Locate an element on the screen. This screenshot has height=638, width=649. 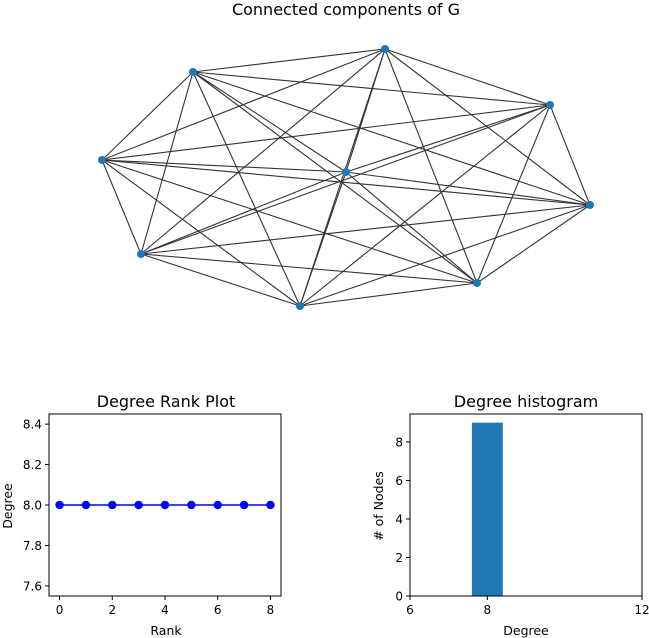
rank-y-tick-label: 7.8 is located at coordinates (32, 546).